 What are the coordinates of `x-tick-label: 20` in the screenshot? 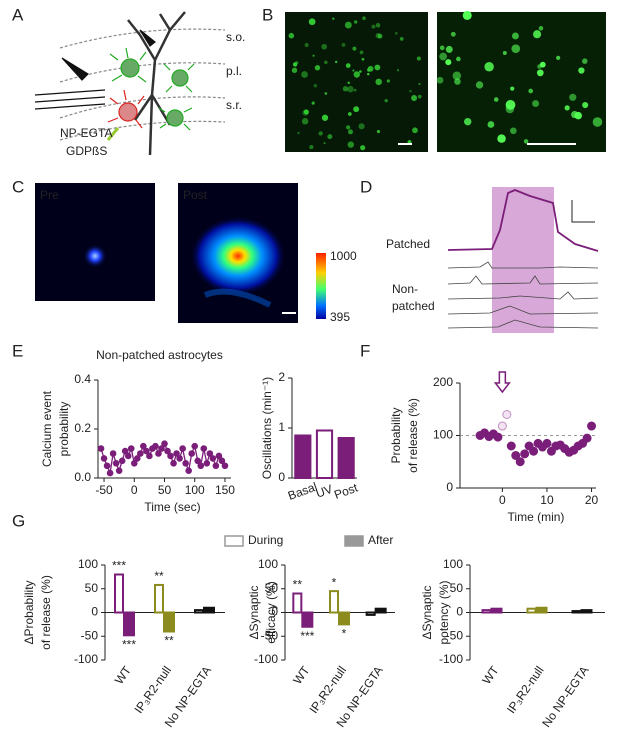 It's located at (592, 500).